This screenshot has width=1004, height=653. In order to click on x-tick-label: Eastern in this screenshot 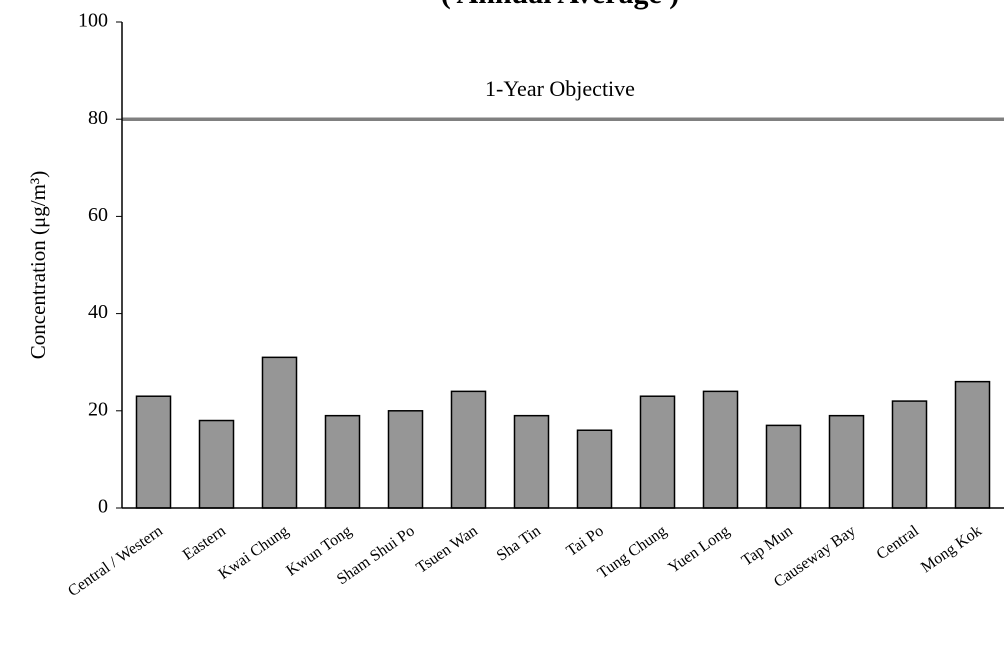, I will do `click(204, 542)`.